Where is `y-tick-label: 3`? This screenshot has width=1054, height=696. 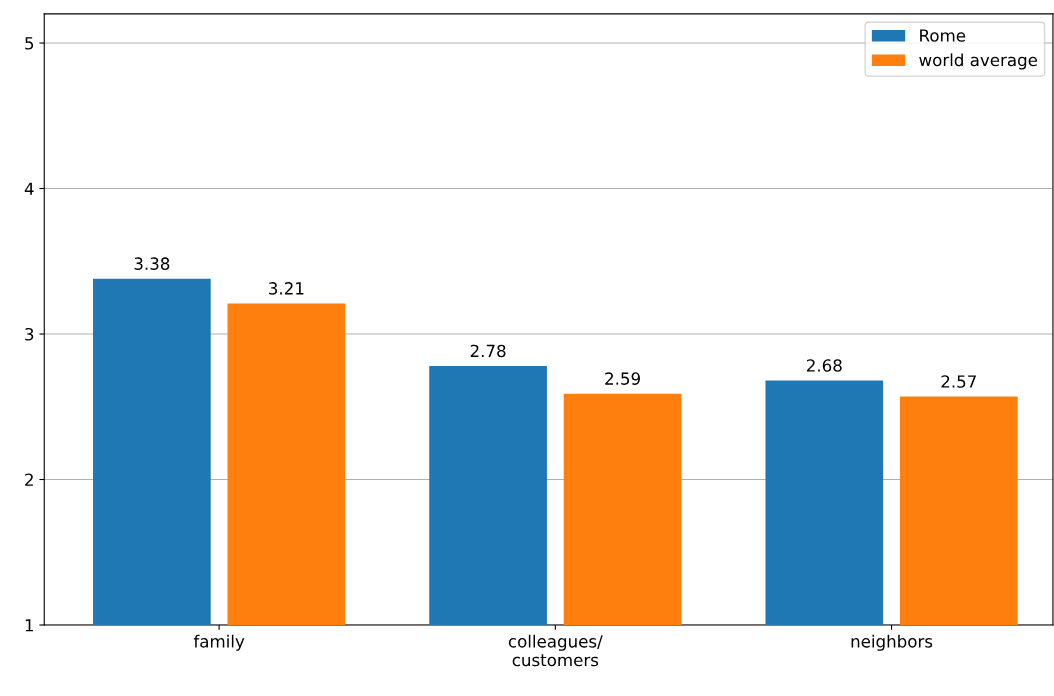 y-tick-label: 3 is located at coordinates (29, 334).